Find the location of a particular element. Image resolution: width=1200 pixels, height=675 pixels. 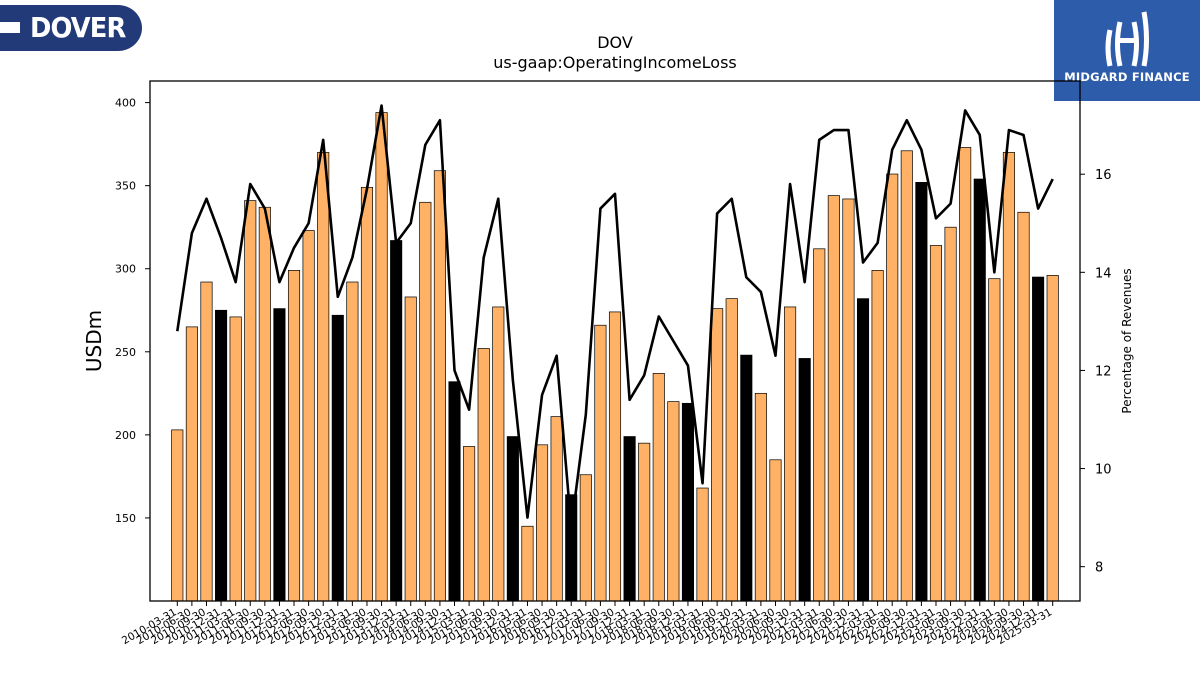

y-tick-label: 200 is located at coordinates (125, 435).